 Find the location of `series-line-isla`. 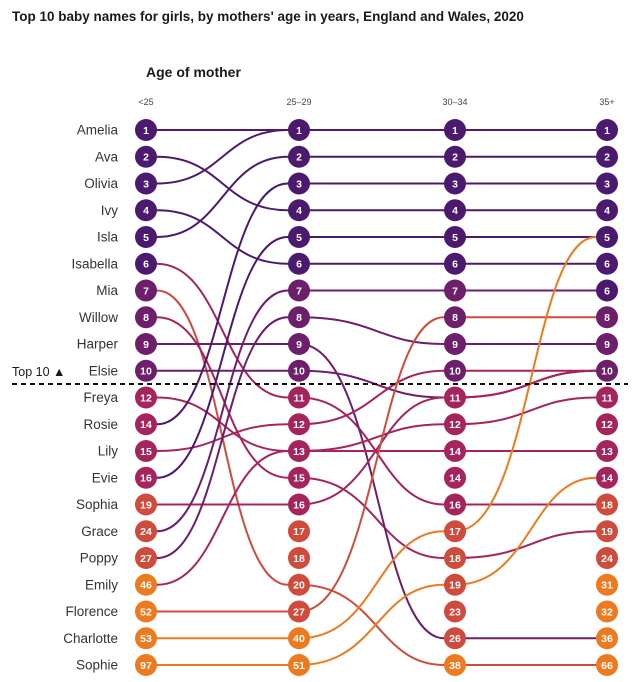

series-line-isla is located at coordinates (376, 196).